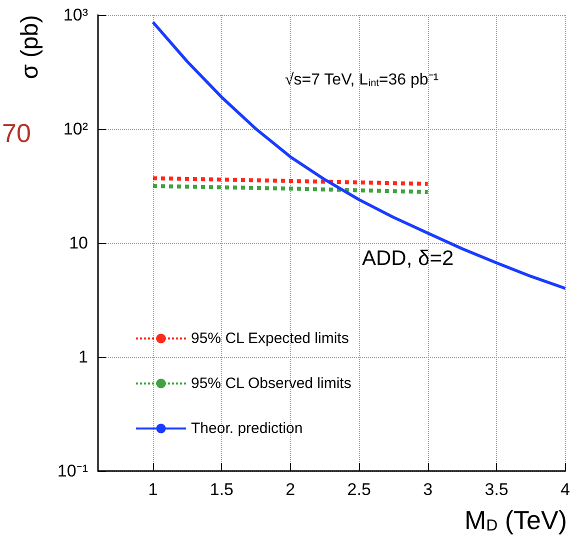 The height and width of the screenshot is (536, 573). I want to click on legend-label: 95% CL Observed limits, so click(271, 383).